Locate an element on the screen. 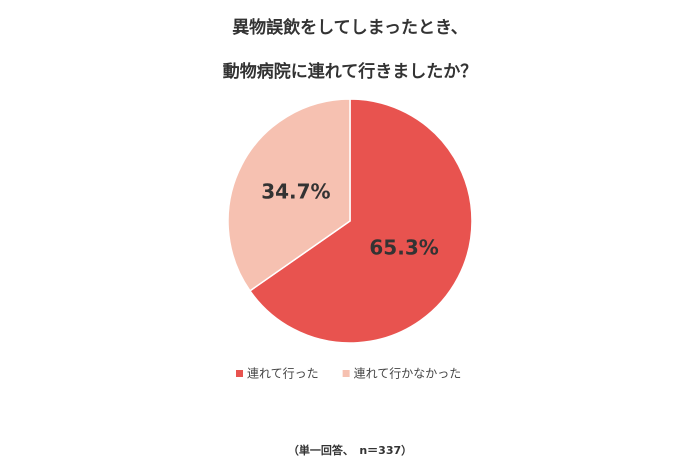 This screenshot has height=469, width=700. pie-slice is located at coordinates (289, 195).